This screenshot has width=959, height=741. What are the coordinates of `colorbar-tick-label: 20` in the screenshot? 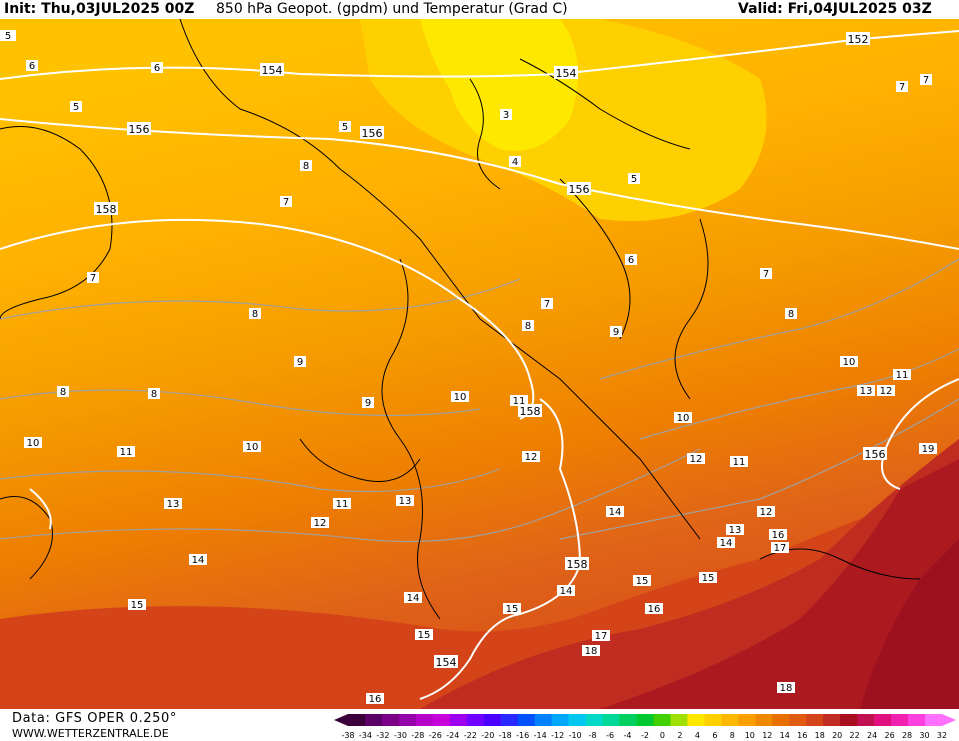 It's located at (837, 735).